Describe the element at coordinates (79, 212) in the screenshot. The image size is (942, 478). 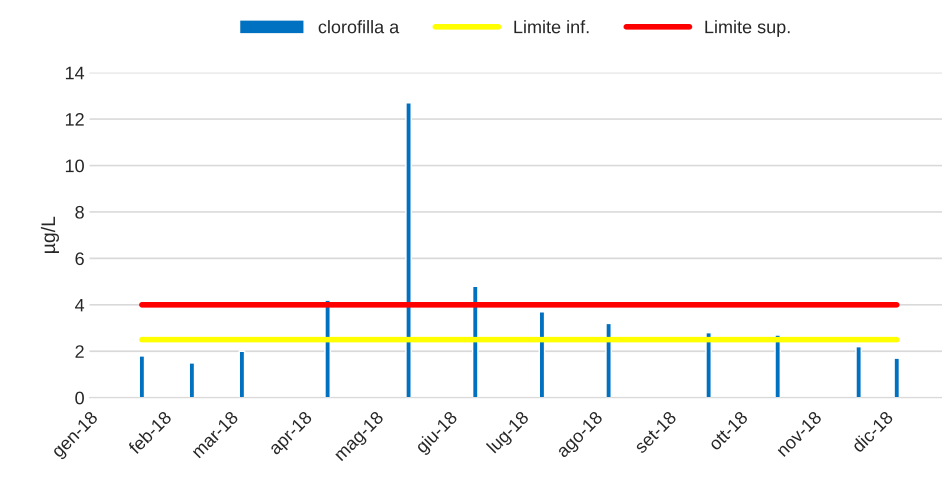
I see `y-tick-label: 8` at that location.